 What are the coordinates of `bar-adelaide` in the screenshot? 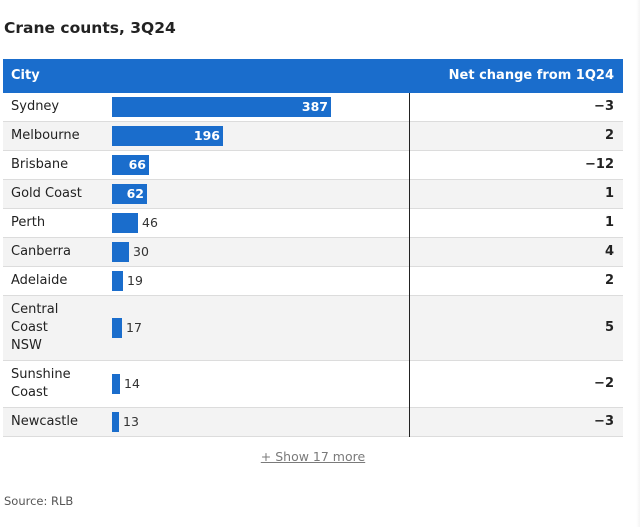 It's located at (117, 281).